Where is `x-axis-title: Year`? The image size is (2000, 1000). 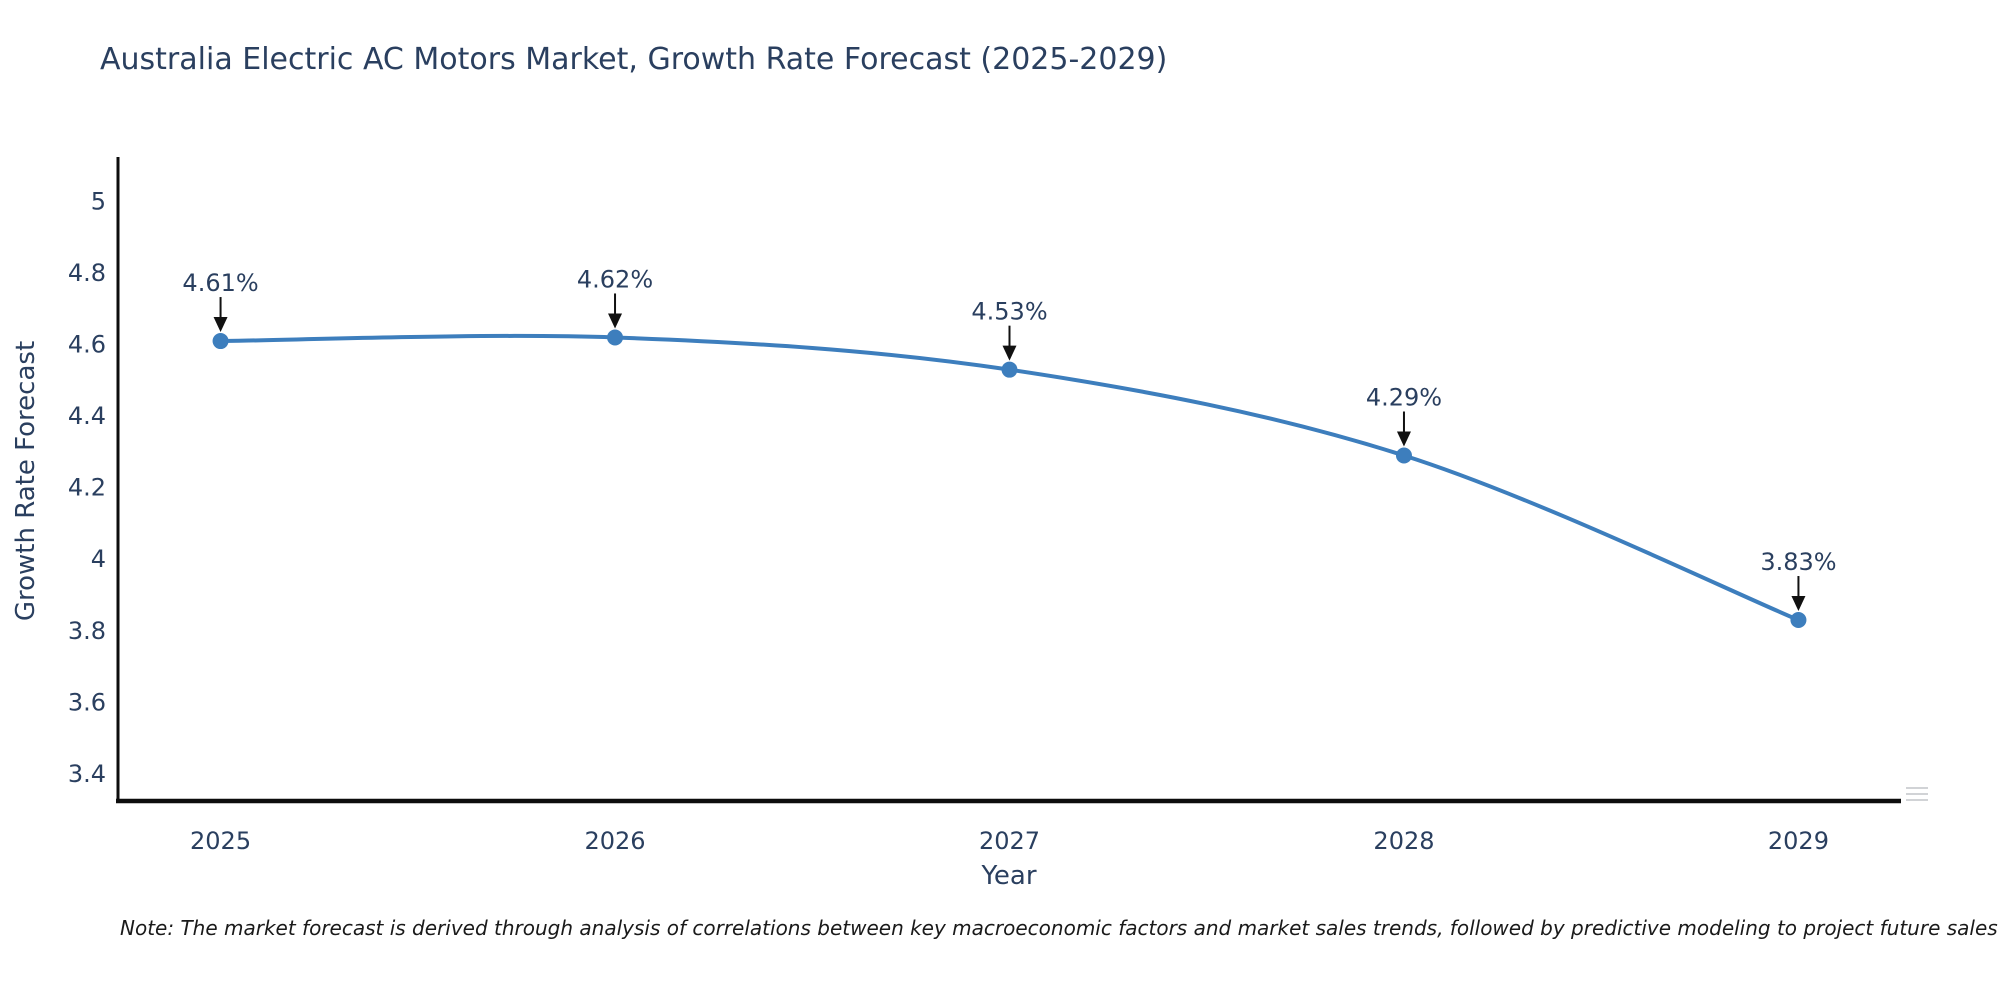
x-axis-title: Year is located at coordinates (1009, 876).